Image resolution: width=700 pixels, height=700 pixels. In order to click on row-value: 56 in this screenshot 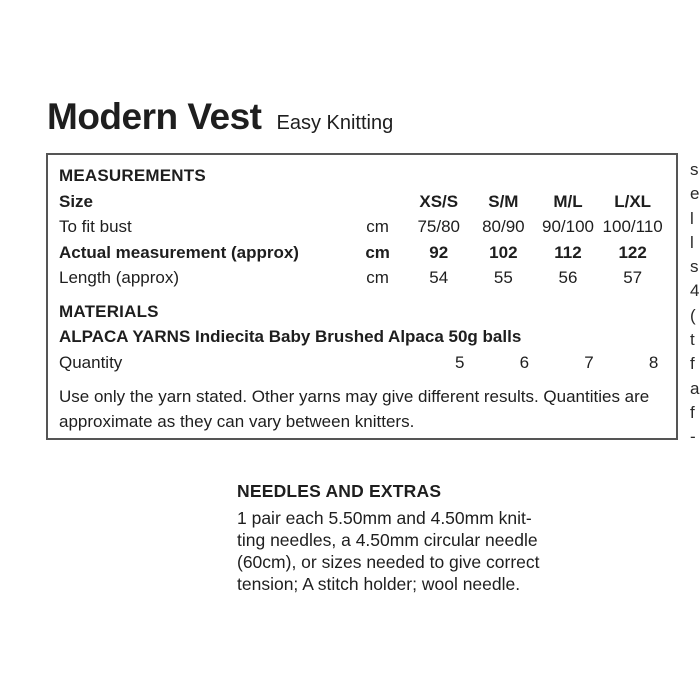, I will do `click(568, 277)`.